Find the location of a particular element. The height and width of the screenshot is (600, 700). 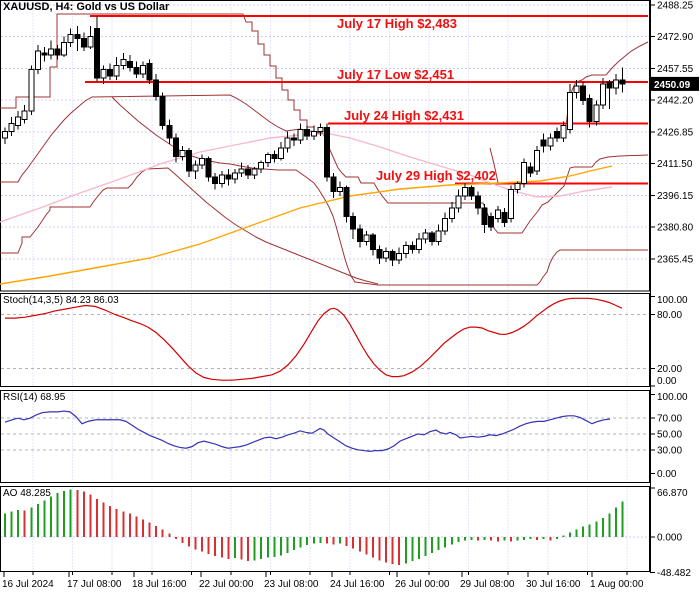

ao-tick-label: 66.870 is located at coordinates (672, 493).